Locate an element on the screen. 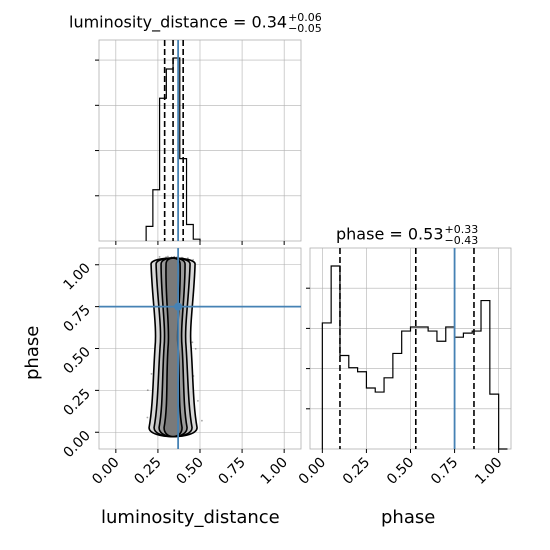  hist2-xtick-label: 0.50 is located at coordinates (400, 471).